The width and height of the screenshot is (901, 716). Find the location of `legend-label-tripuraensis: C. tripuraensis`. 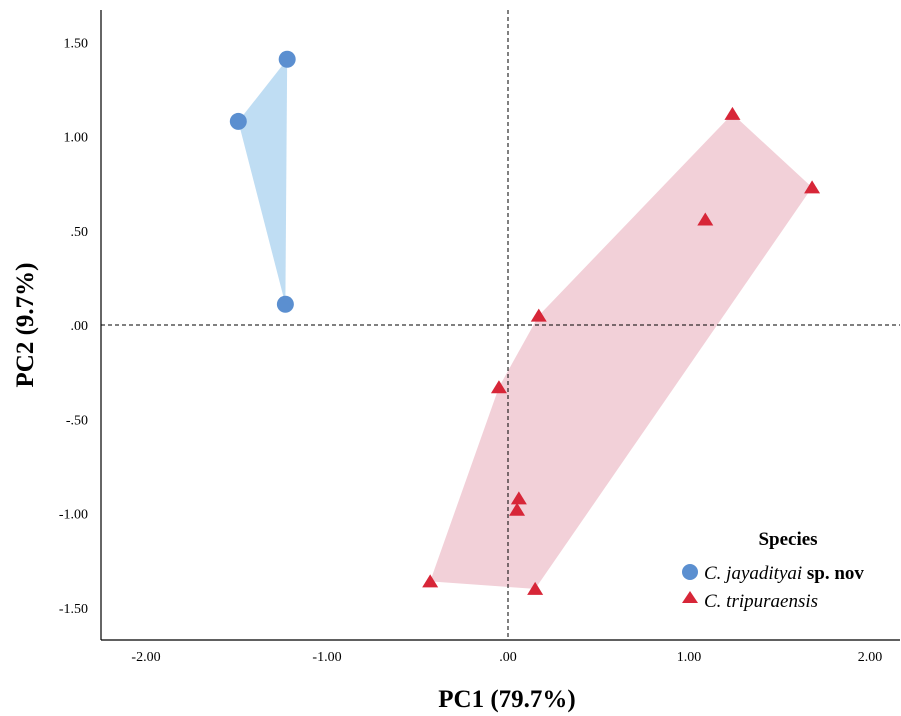

legend-label-tripuraensis: C. tripuraensis is located at coordinates (761, 601).